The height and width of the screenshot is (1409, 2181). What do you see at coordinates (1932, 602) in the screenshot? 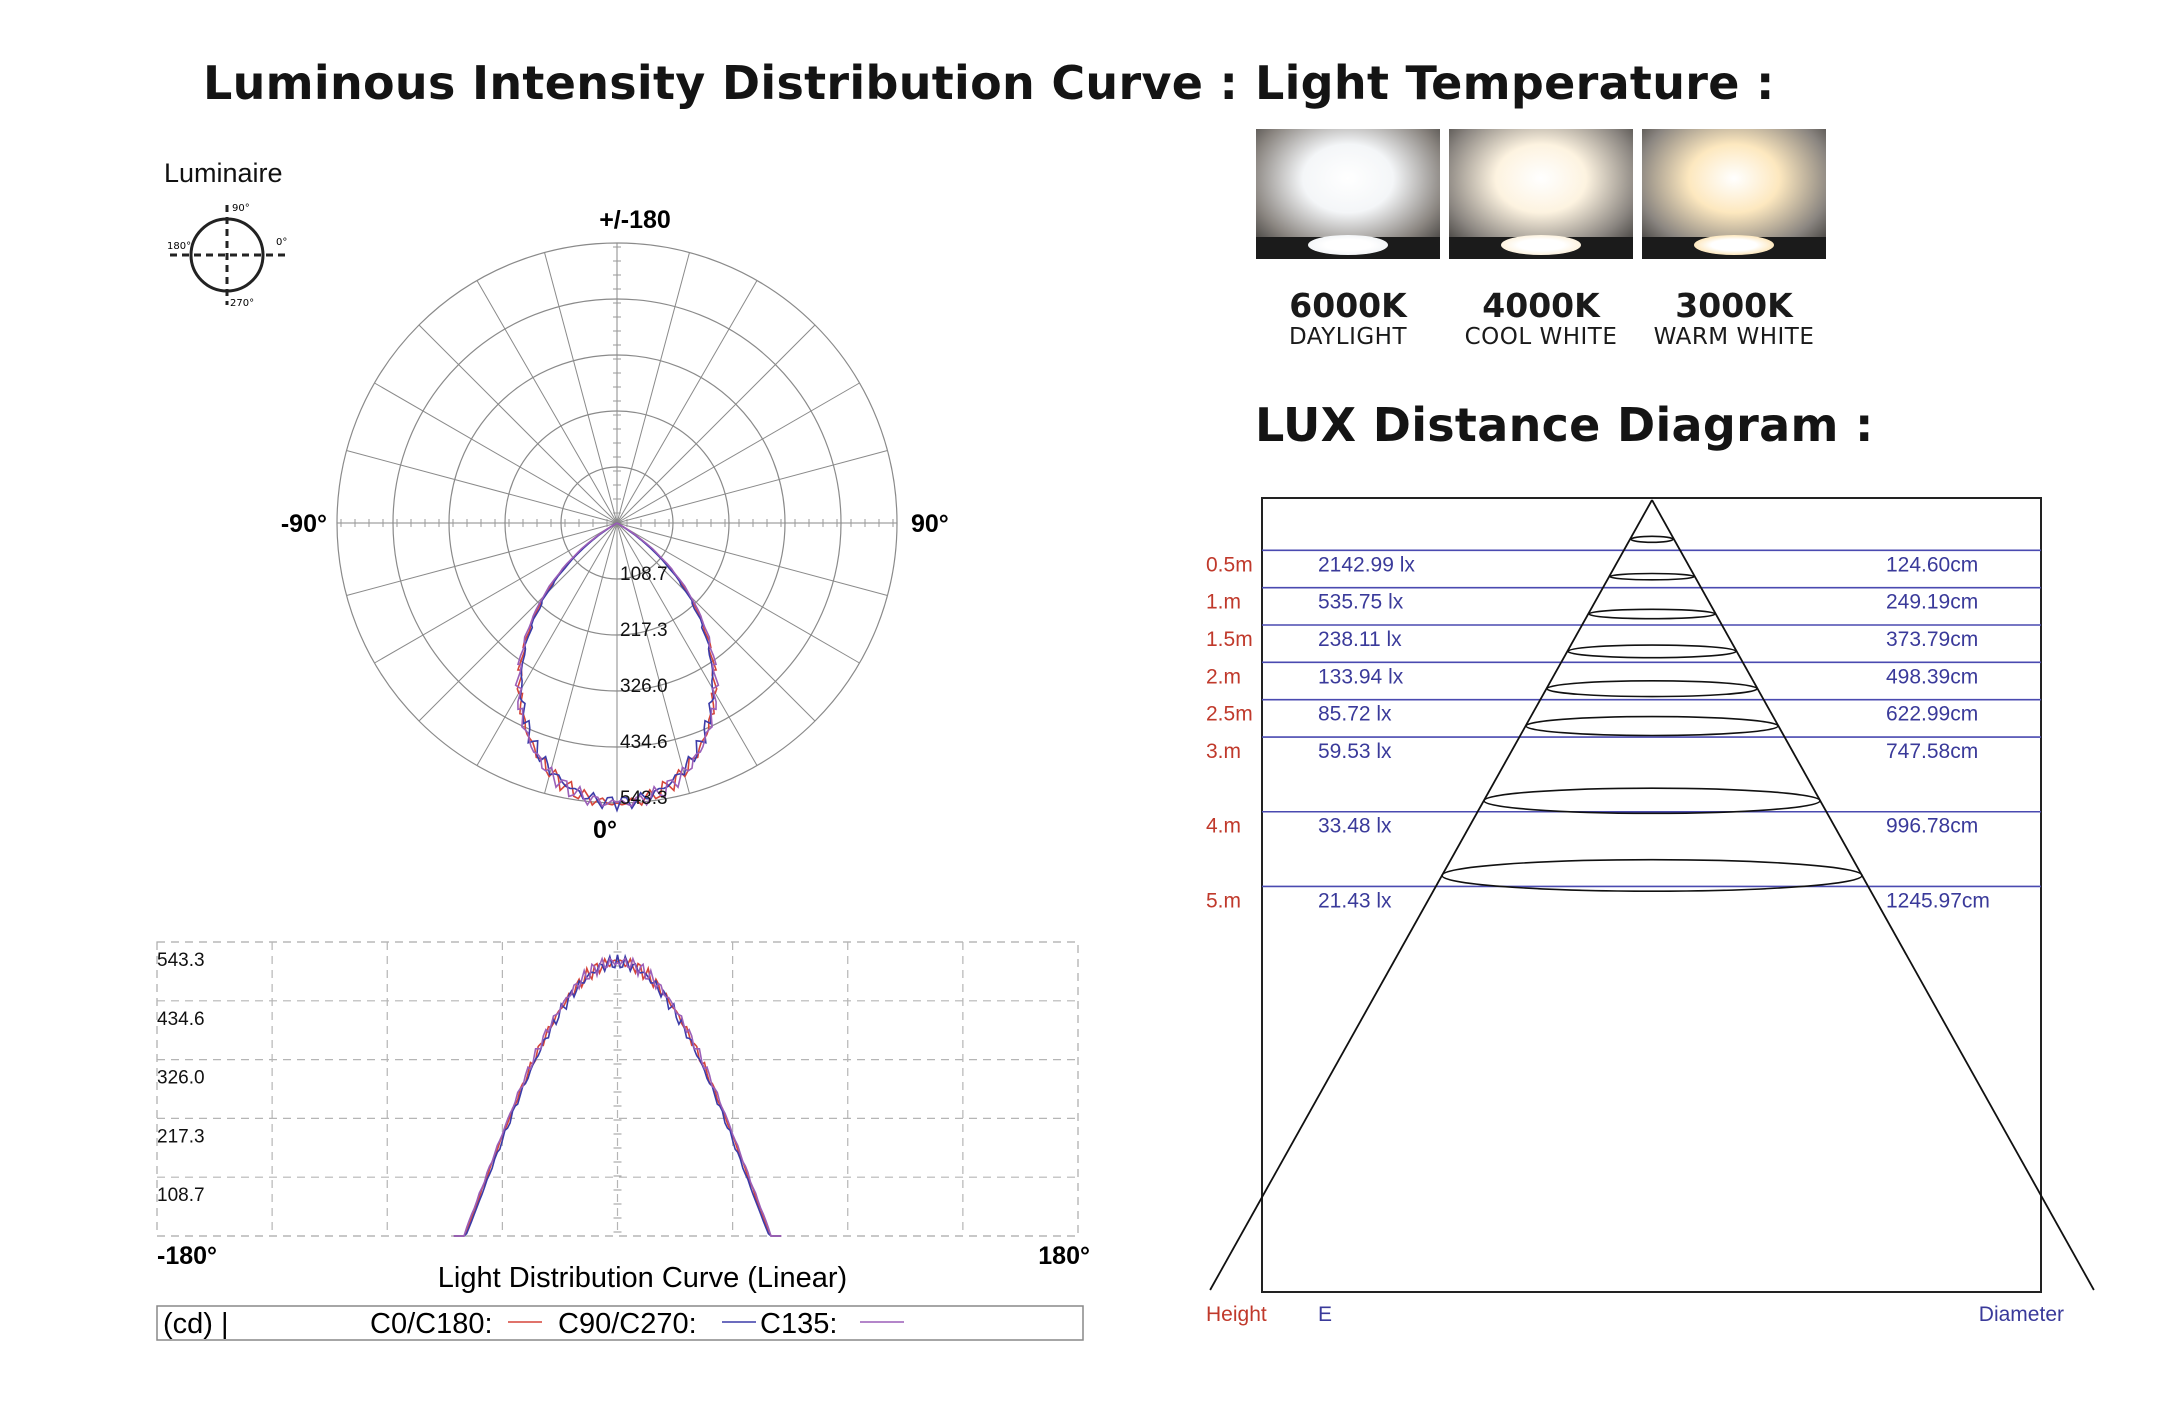
I see `lux-diameter-1: 249.19cm` at bounding box center [1932, 602].